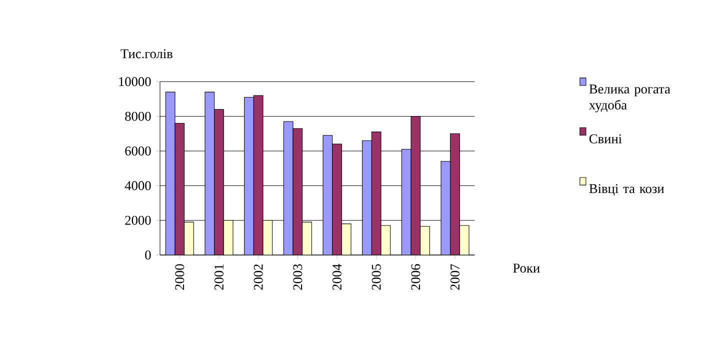 This screenshot has height=353, width=727. Describe the element at coordinates (629, 98) in the screenshot. I see `legend-label: Велика рогата худоба` at that location.